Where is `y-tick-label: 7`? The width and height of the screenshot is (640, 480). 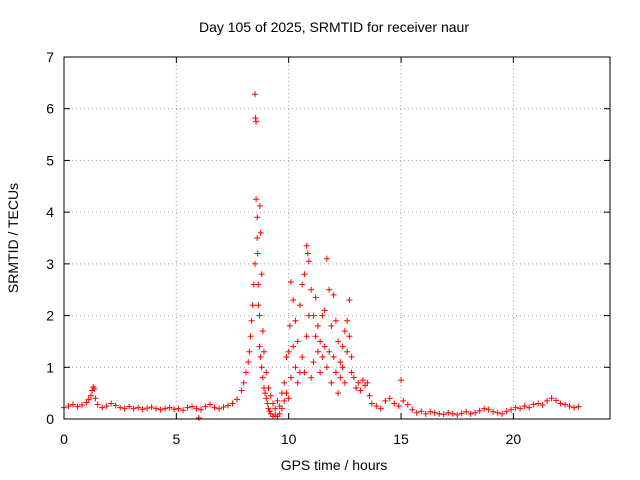 y-tick-label: 7 is located at coordinates (50, 57).